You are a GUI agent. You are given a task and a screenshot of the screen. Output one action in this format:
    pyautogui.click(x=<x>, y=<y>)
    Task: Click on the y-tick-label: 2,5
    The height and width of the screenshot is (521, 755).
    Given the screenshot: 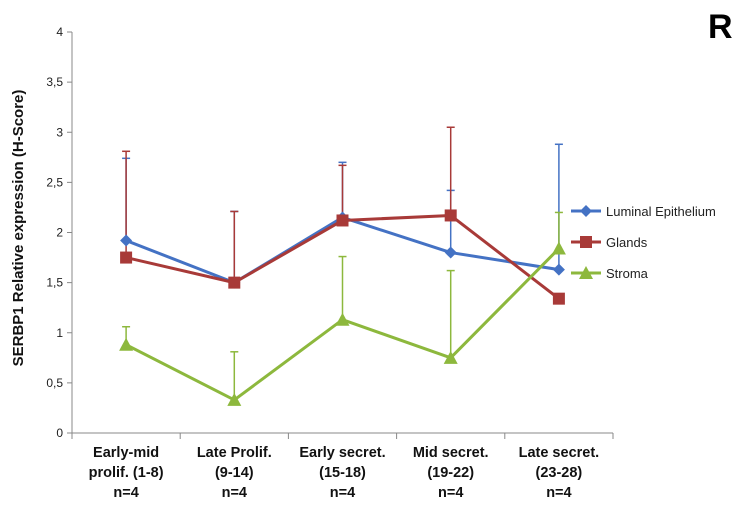 What is the action you would take?
    pyautogui.click(x=54, y=182)
    